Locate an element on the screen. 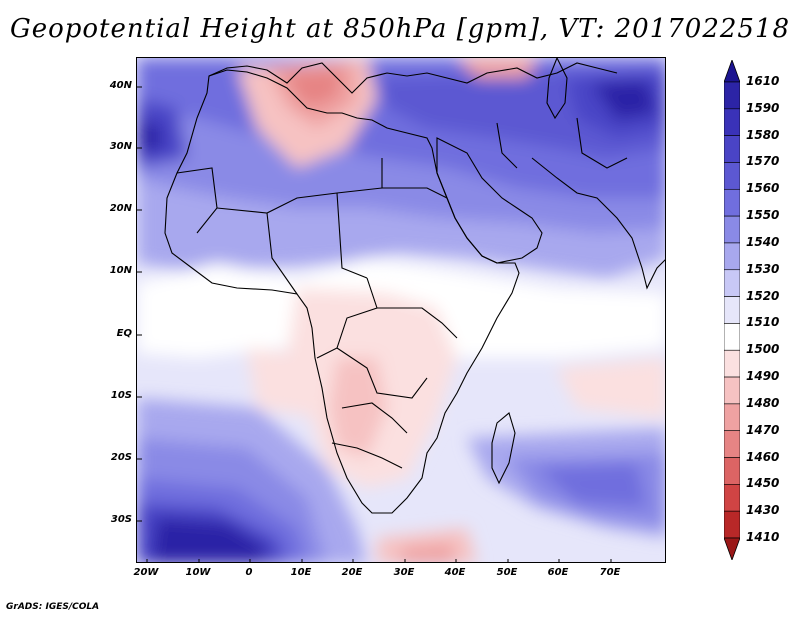 This screenshot has height=618, width=800. colorbar is located at coordinates (732, 310).